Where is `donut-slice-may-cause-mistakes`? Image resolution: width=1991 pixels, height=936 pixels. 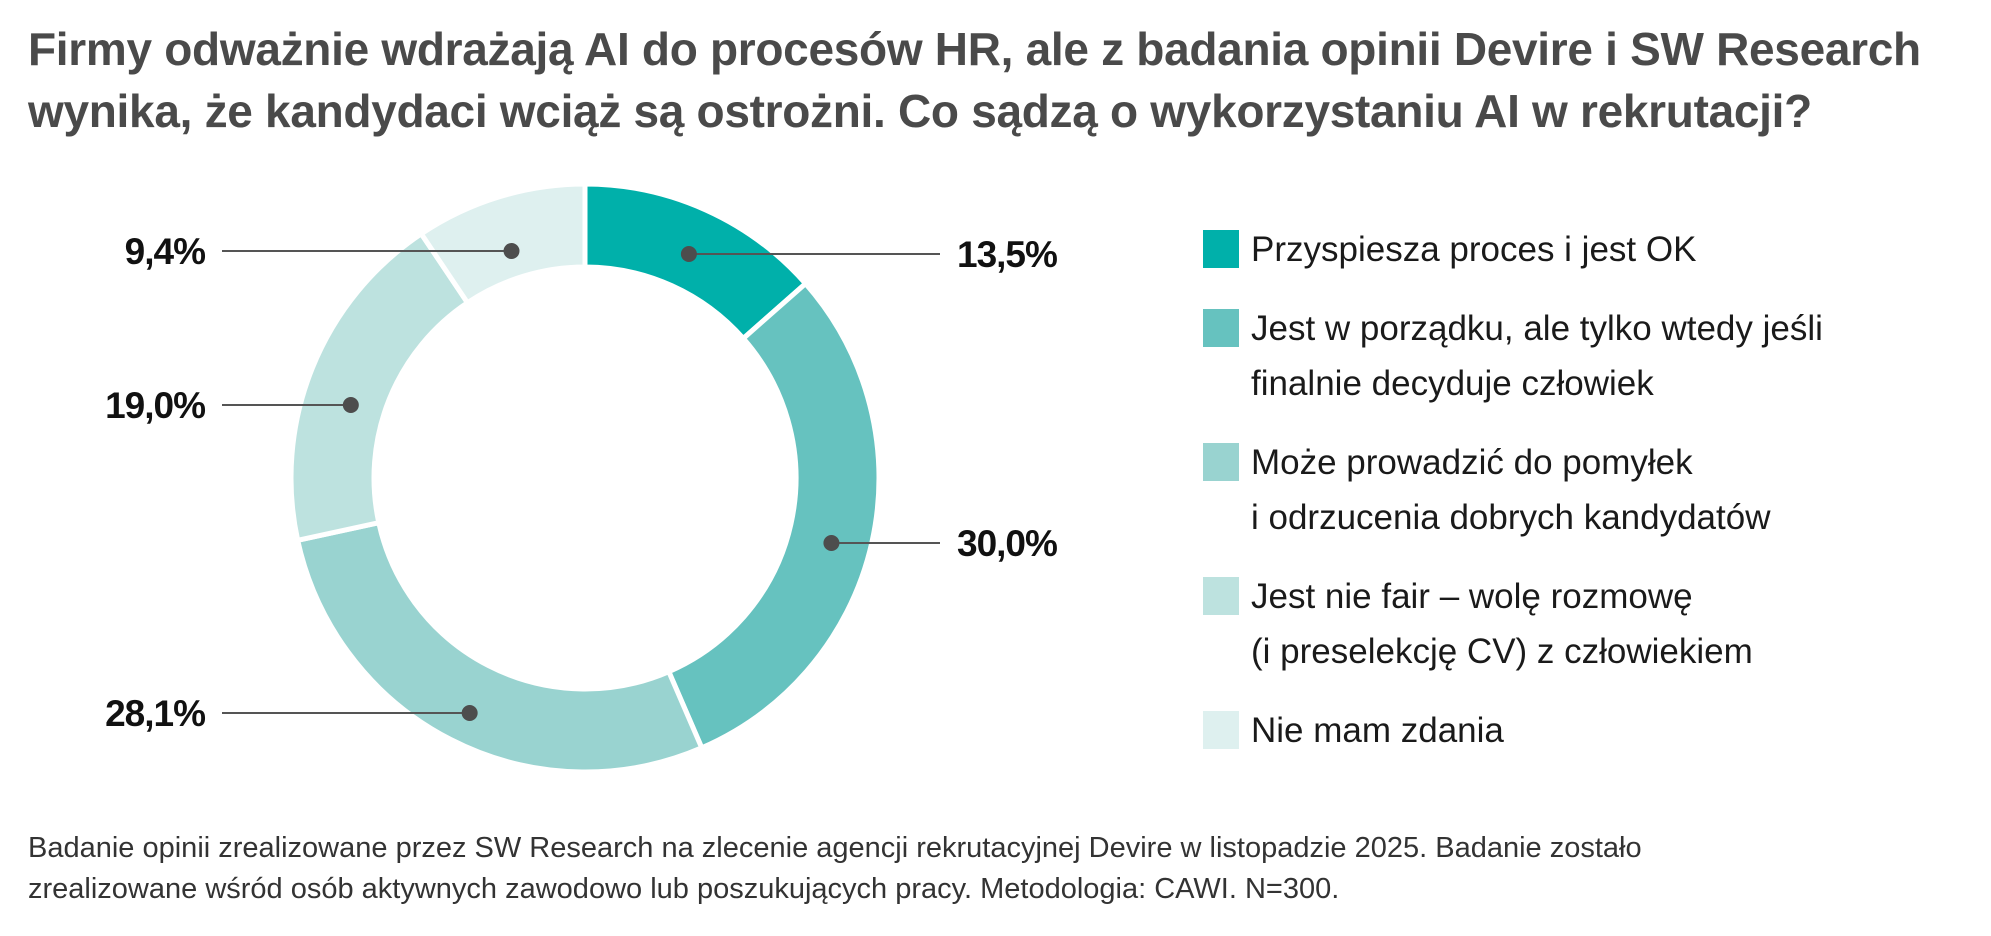
donut-slice-may-cause-mistakes is located at coordinates (500, 647).